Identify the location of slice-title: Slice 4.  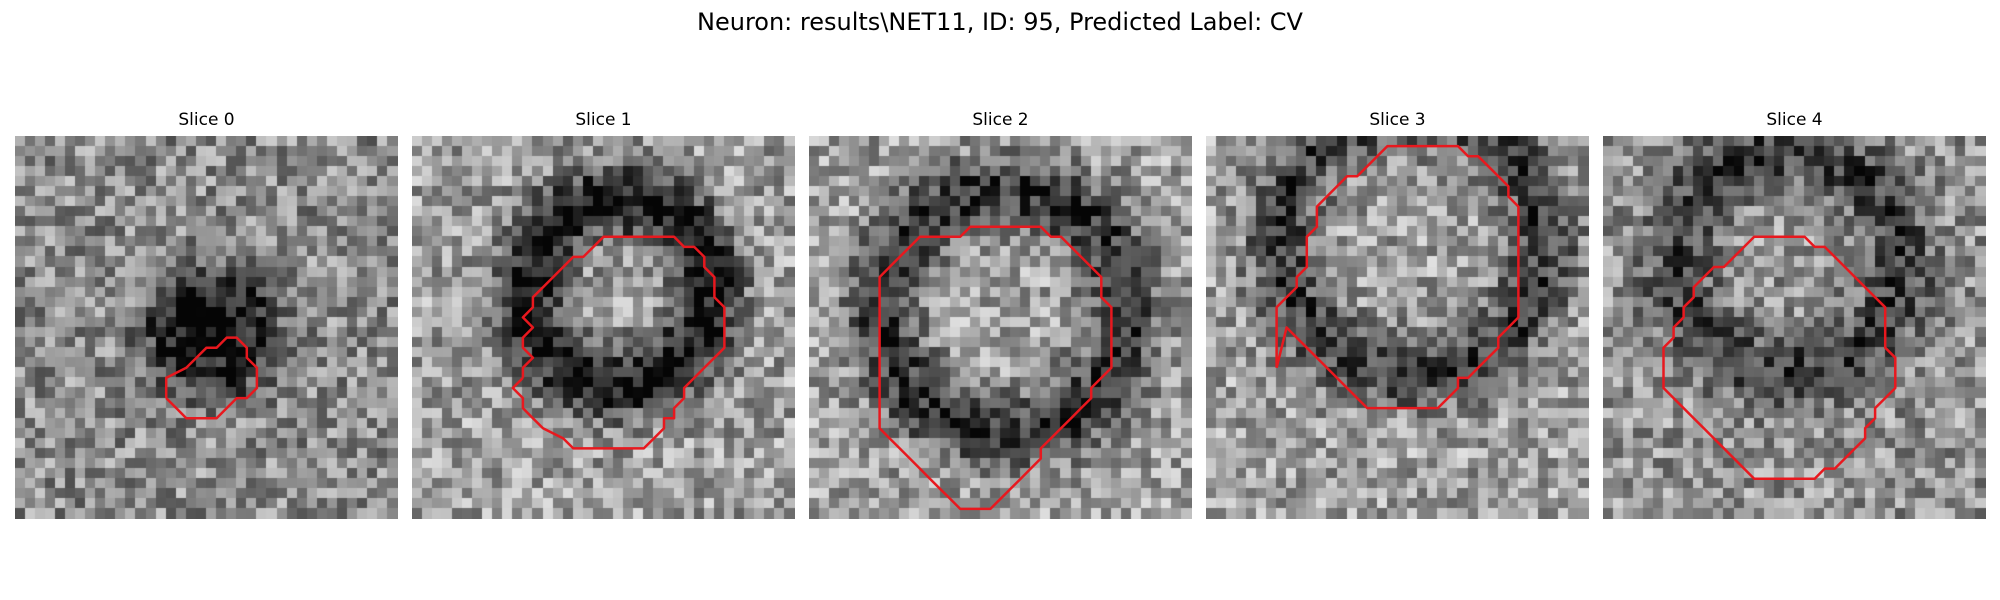
(1794, 120).